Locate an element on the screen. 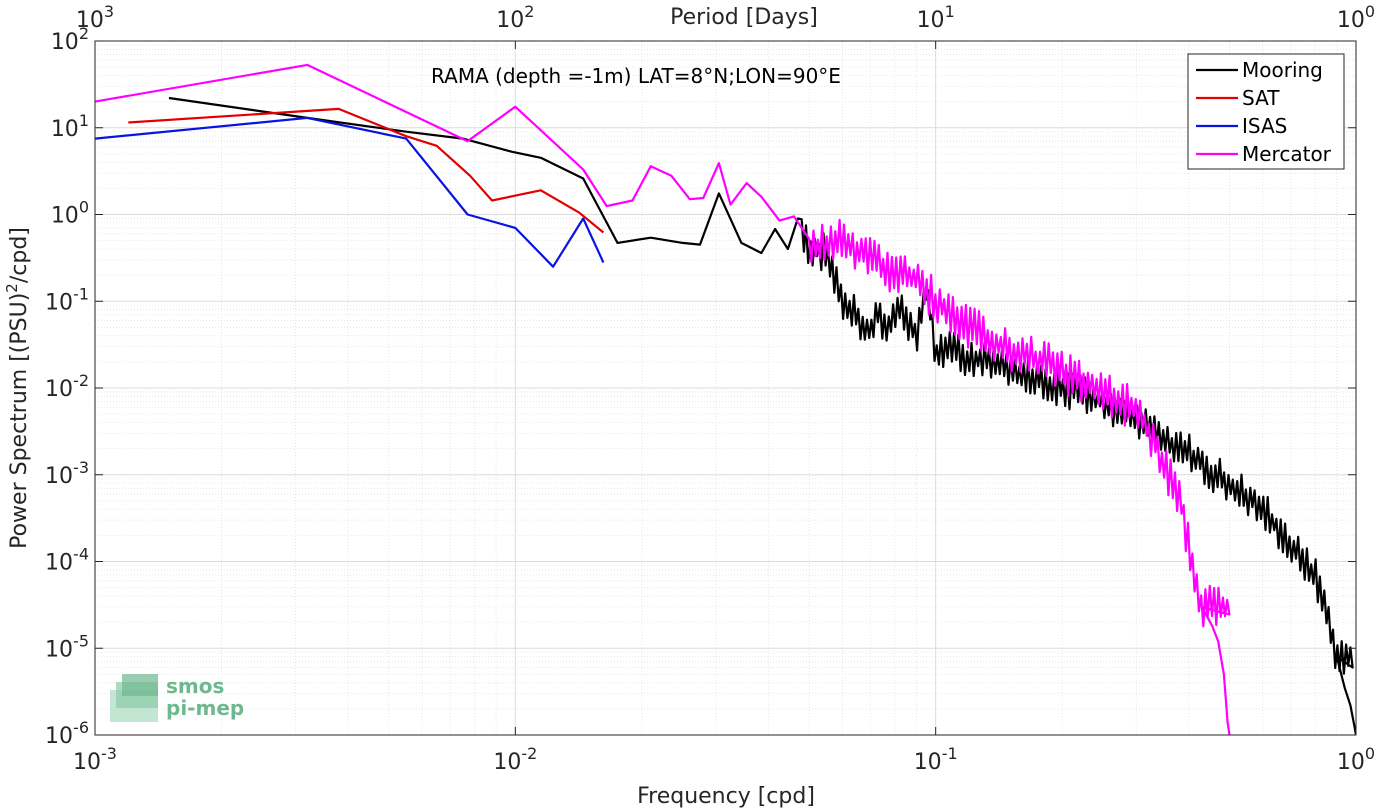  chart-annotation: RAMA (depth =-1m) LAT=8°N;LON=90°E is located at coordinates (636, 76).